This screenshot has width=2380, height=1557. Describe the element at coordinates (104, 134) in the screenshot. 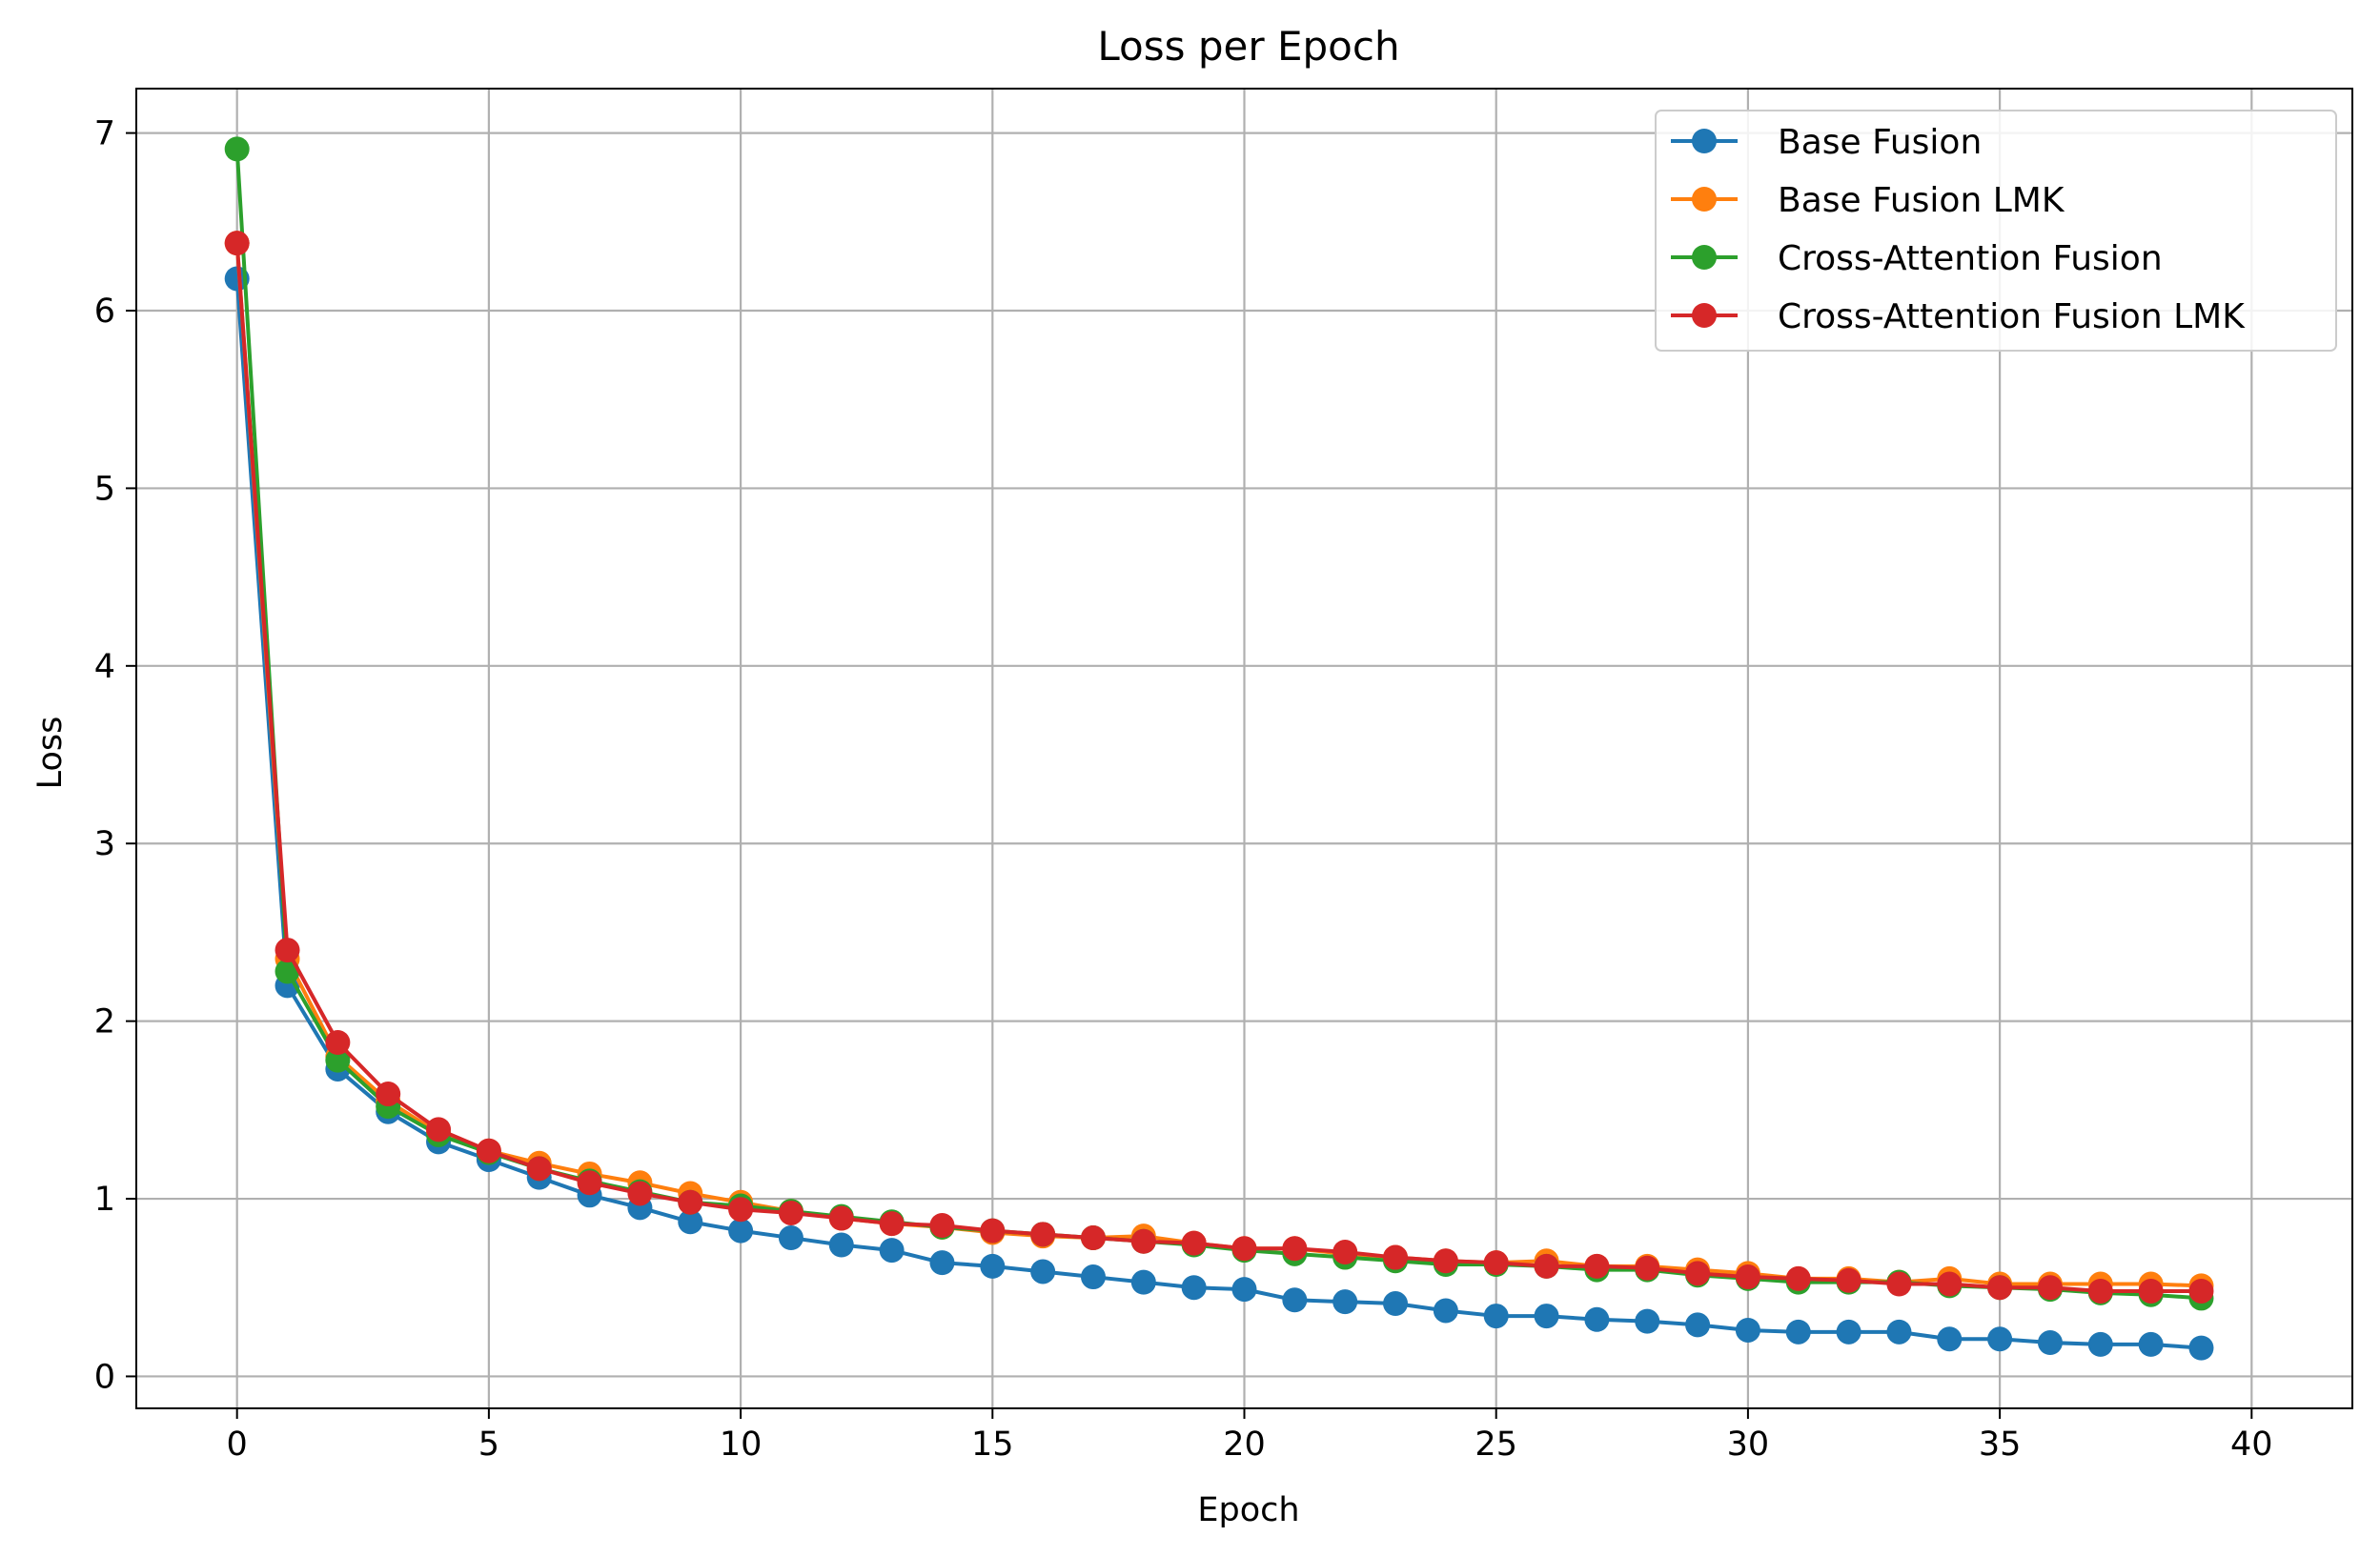

I see `y-tick-label: 7` at that location.